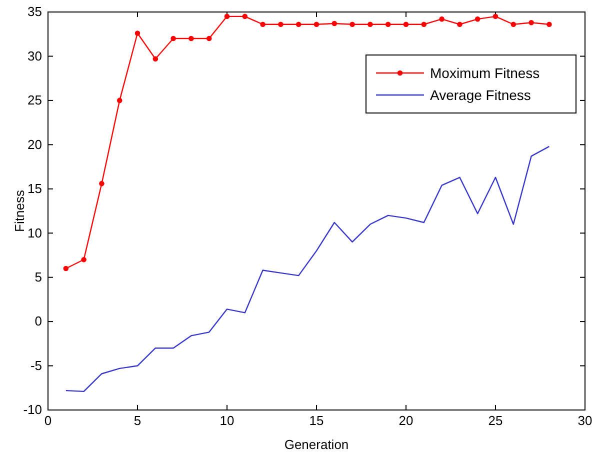  What do you see at coordinates (36, 365) in the screenshot?
I see `y-tick-label: -5` at bounding box center [36, 365].